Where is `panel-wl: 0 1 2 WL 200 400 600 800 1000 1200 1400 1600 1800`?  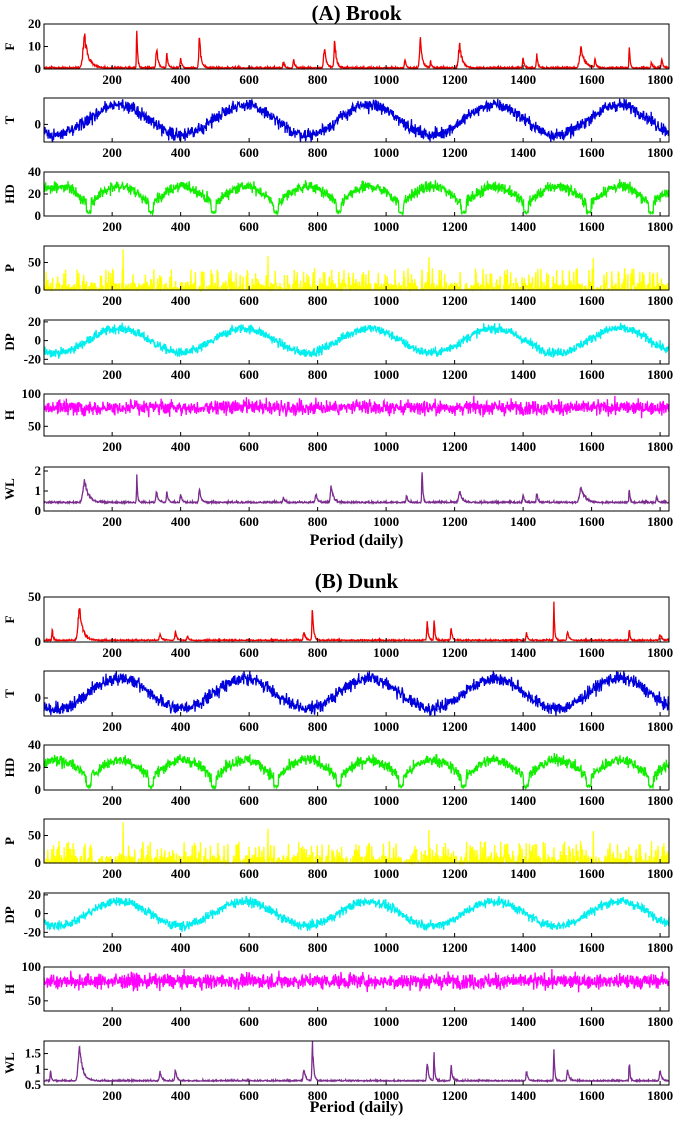
panel-wl: 0 1 2 WL 200 400 600 800 1000 1200 1400 1600 1800 is located at coordinates (337, 496).